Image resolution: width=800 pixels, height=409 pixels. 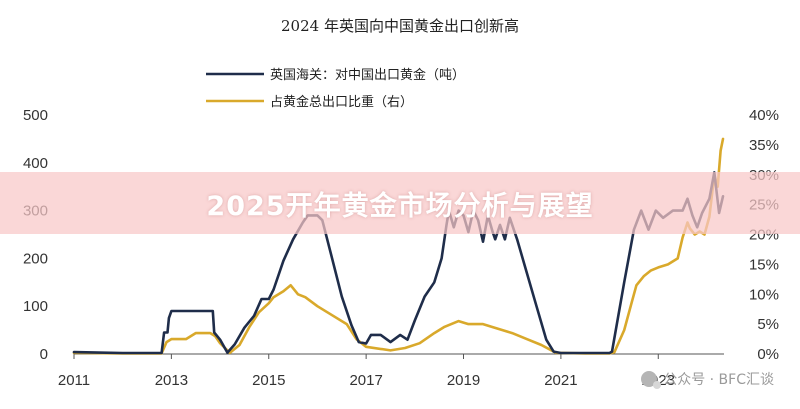 I want to click on x-tick-label: 2013, so click(x=171, y=380).